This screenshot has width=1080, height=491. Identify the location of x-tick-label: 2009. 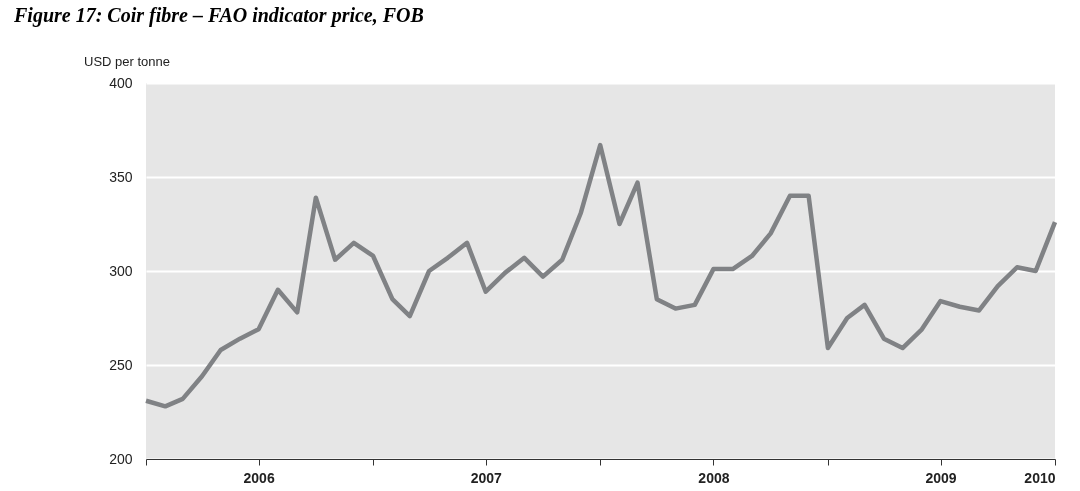
(941, 477).